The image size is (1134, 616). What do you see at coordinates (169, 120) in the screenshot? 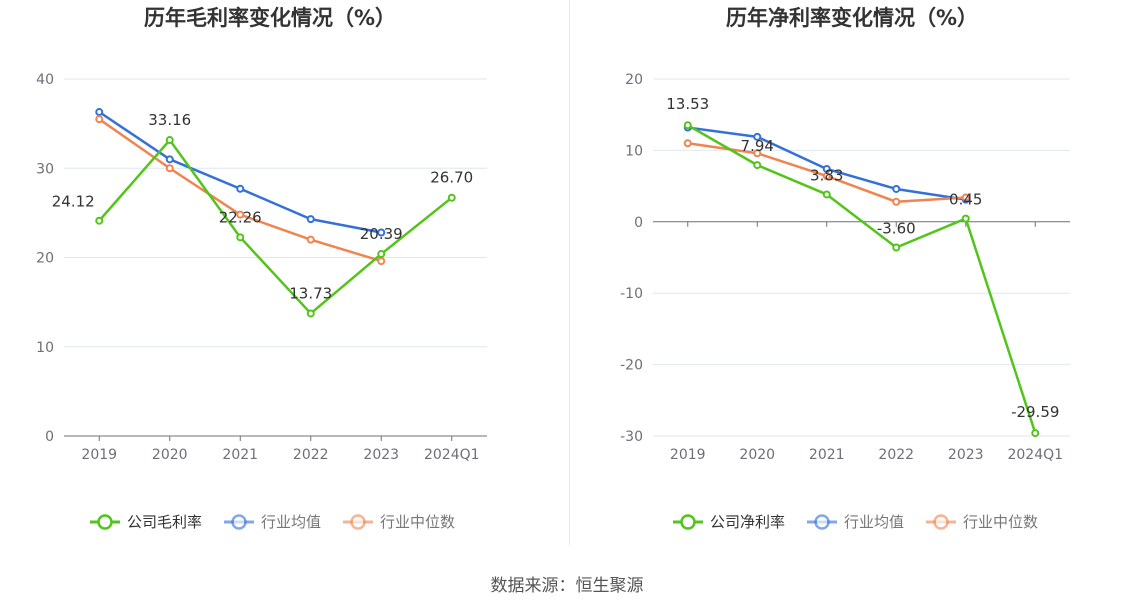
I see `data-label: 33.16` at bounding box center [169, 120].